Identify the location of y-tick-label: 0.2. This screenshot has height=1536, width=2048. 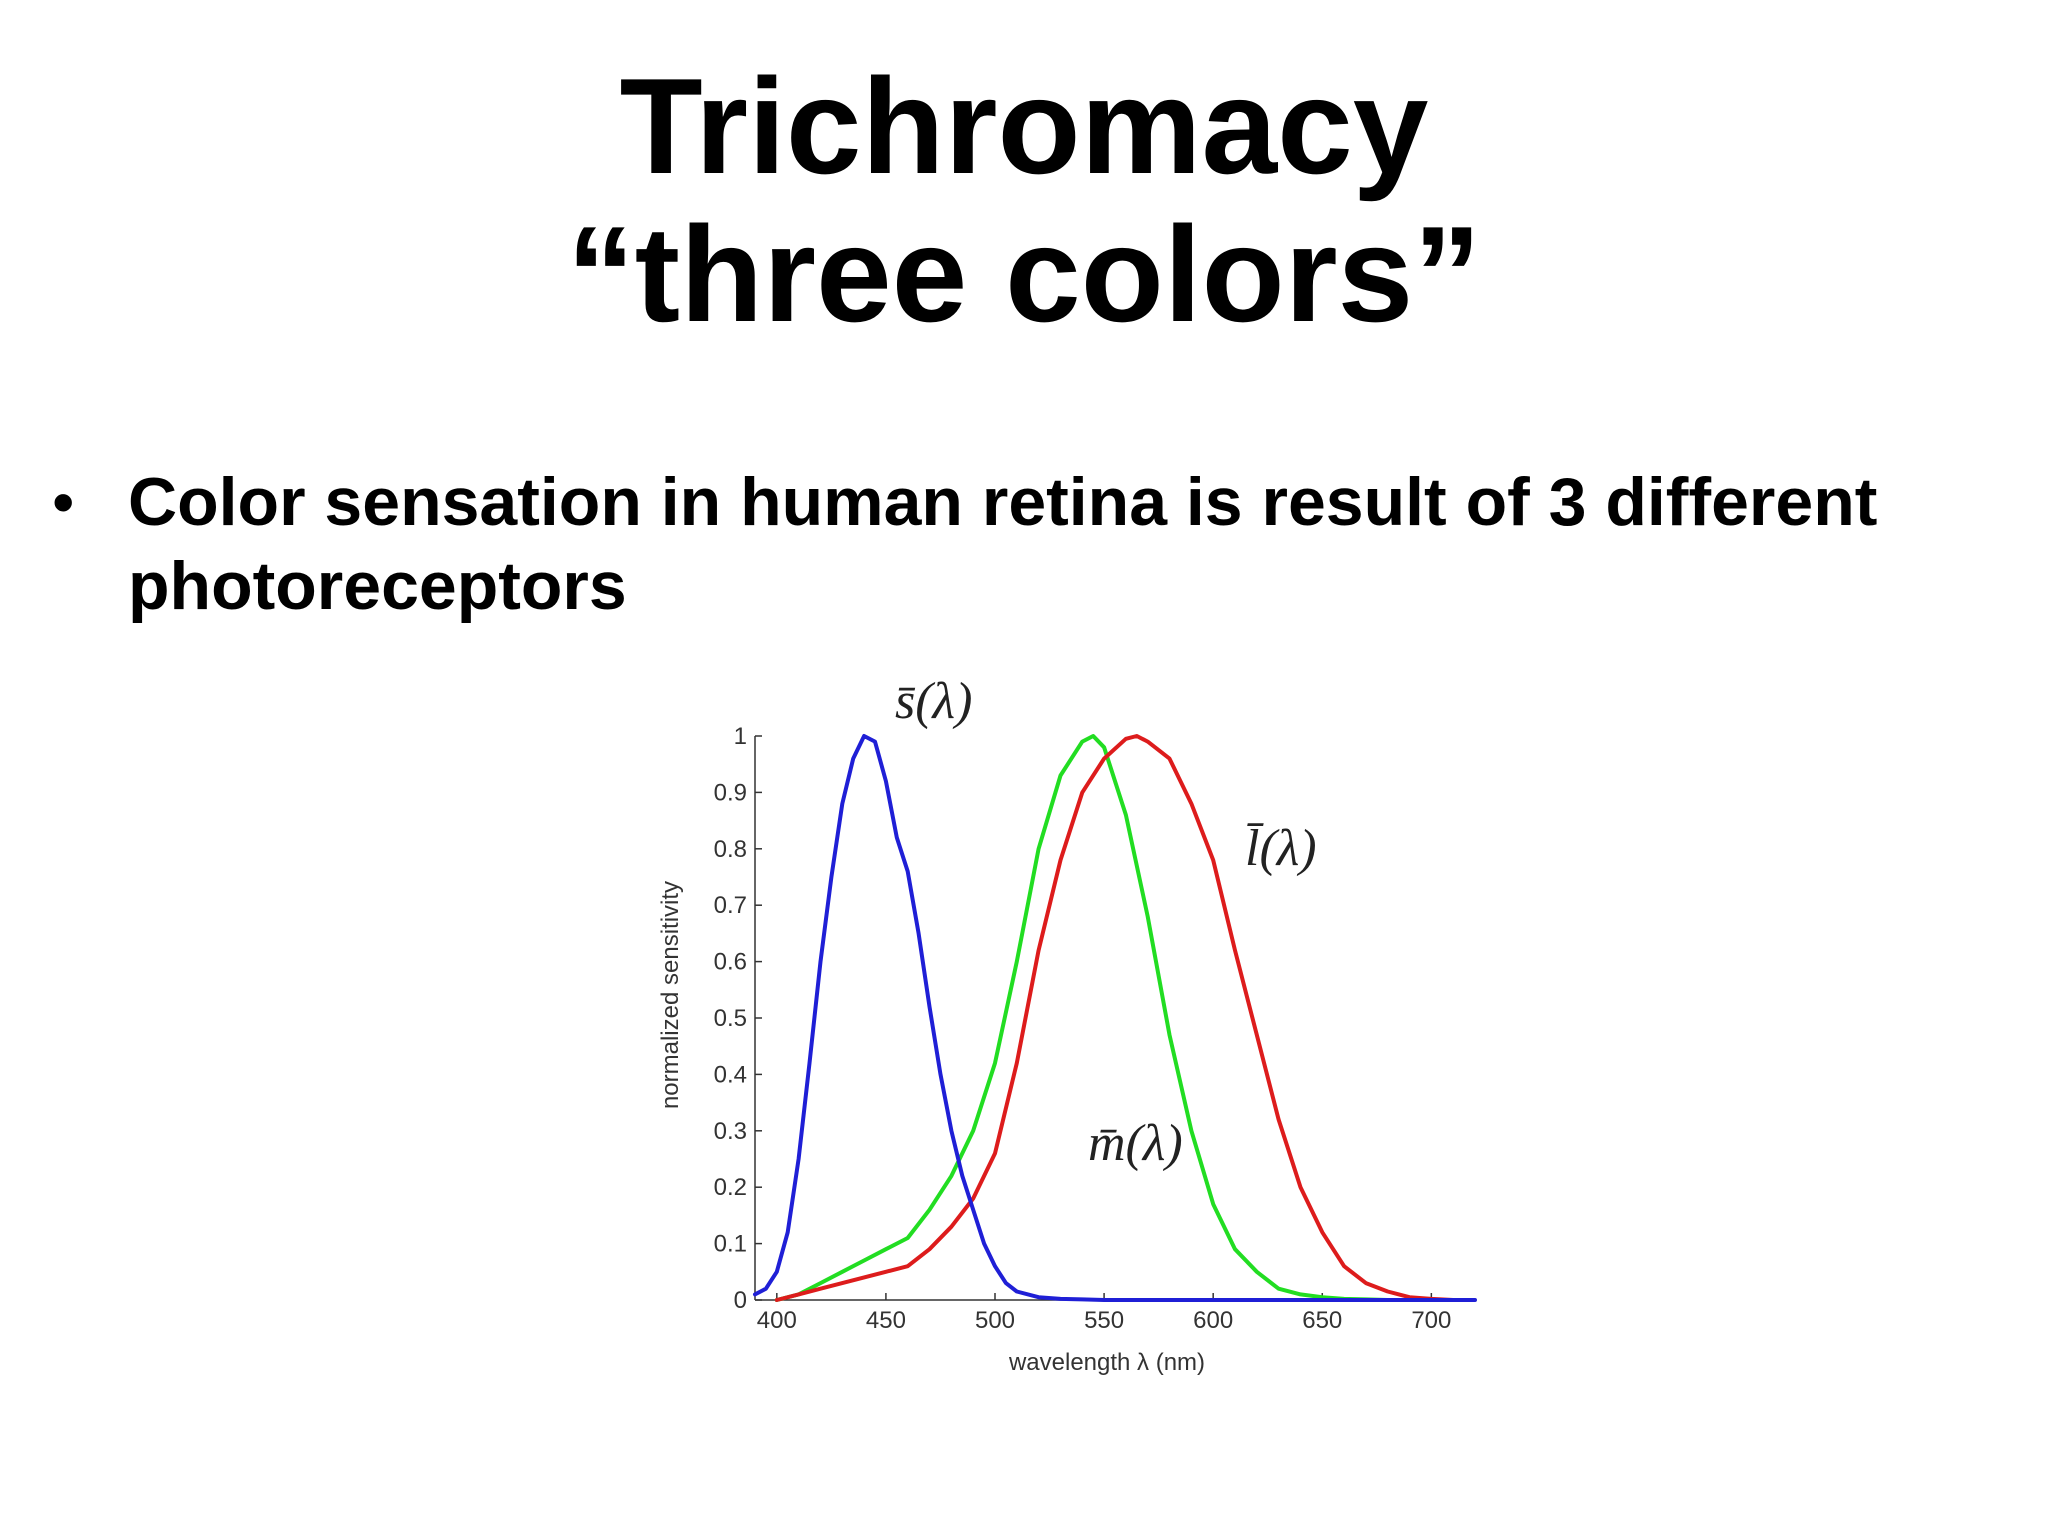
(730, 1187).